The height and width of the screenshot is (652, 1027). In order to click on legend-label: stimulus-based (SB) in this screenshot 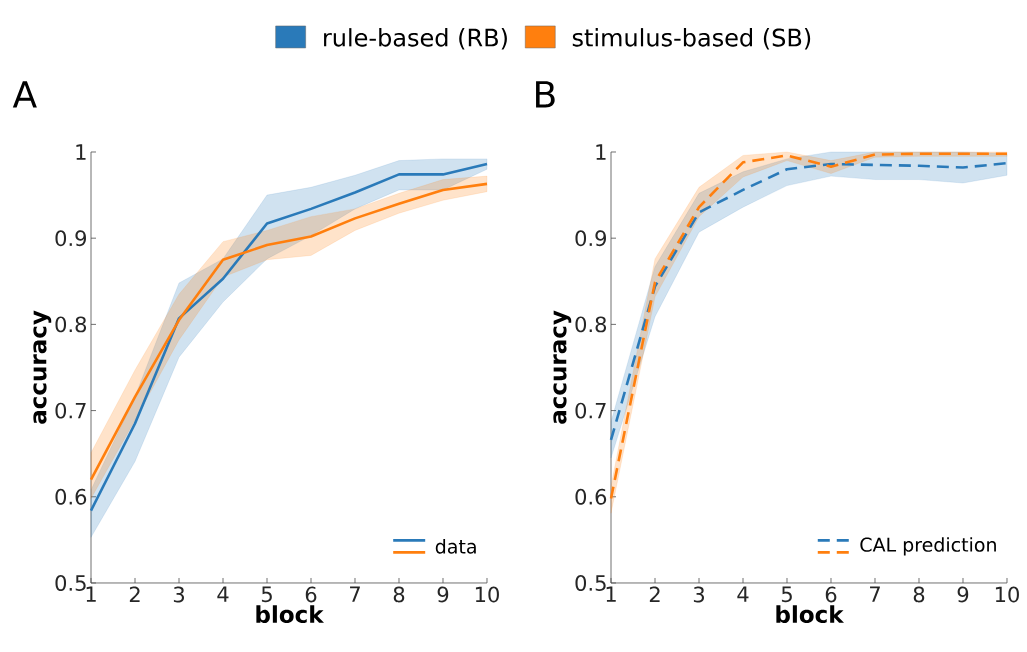, I will do `click(691, 39)`.